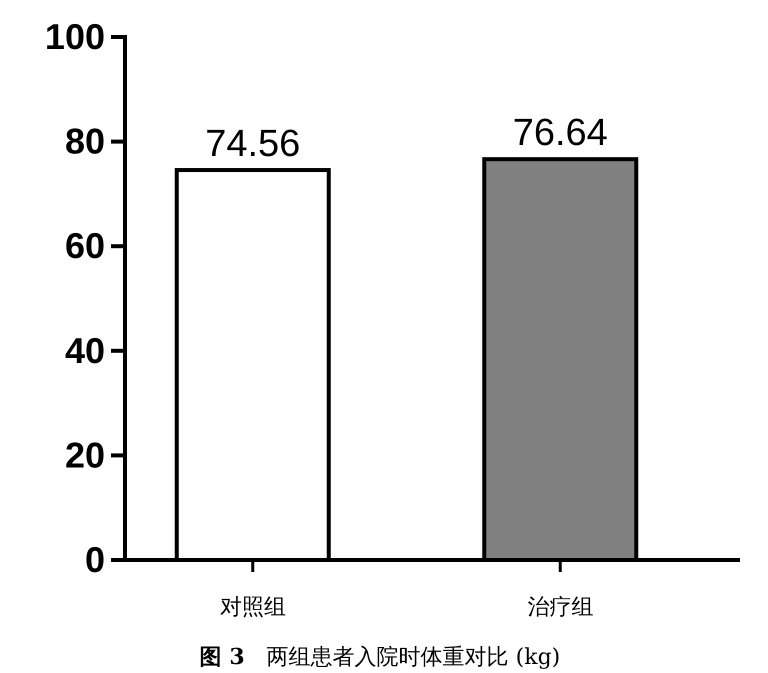  Describe the element at coordinates (380, 657) in the screenshot. I see `text: 图 3 两组患者入院时体重对比 (kg)` at that location.